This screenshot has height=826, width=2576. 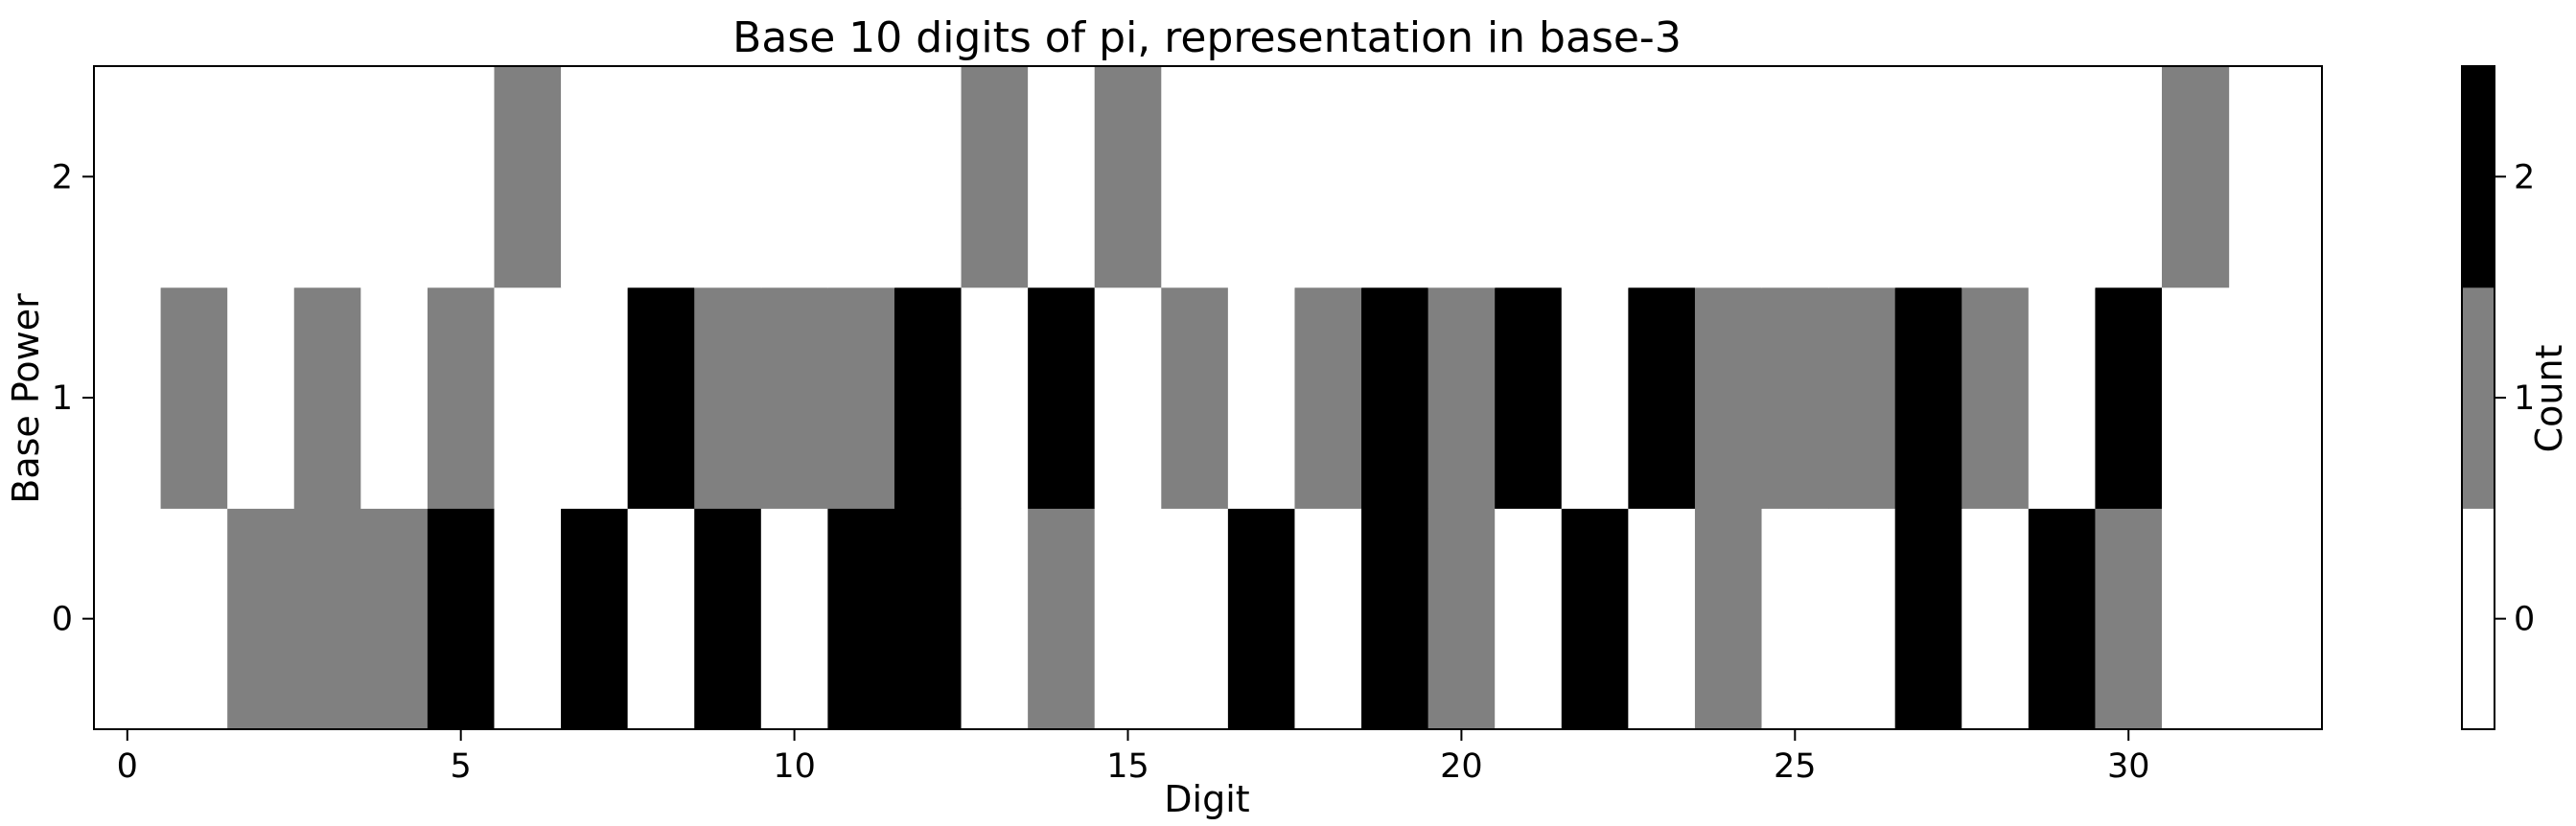 I want to click on x-tick-label: 0, so click(x=128, y=766).